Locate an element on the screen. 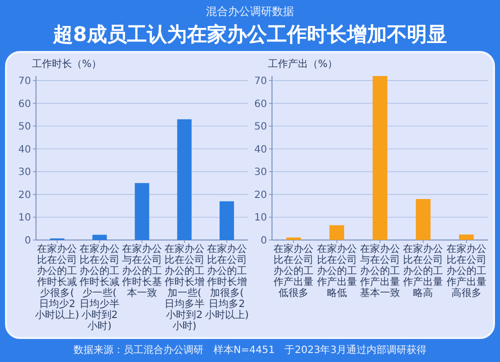  x-tick-label: 在家办公比在公司办公的工作时长增加很多(日均多2小时以上) is located at coordinates (226, 282).